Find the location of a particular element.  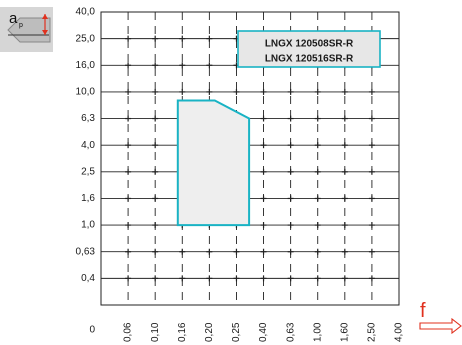

y-tick-label: 40,0 is located at coordinates (86, 12).